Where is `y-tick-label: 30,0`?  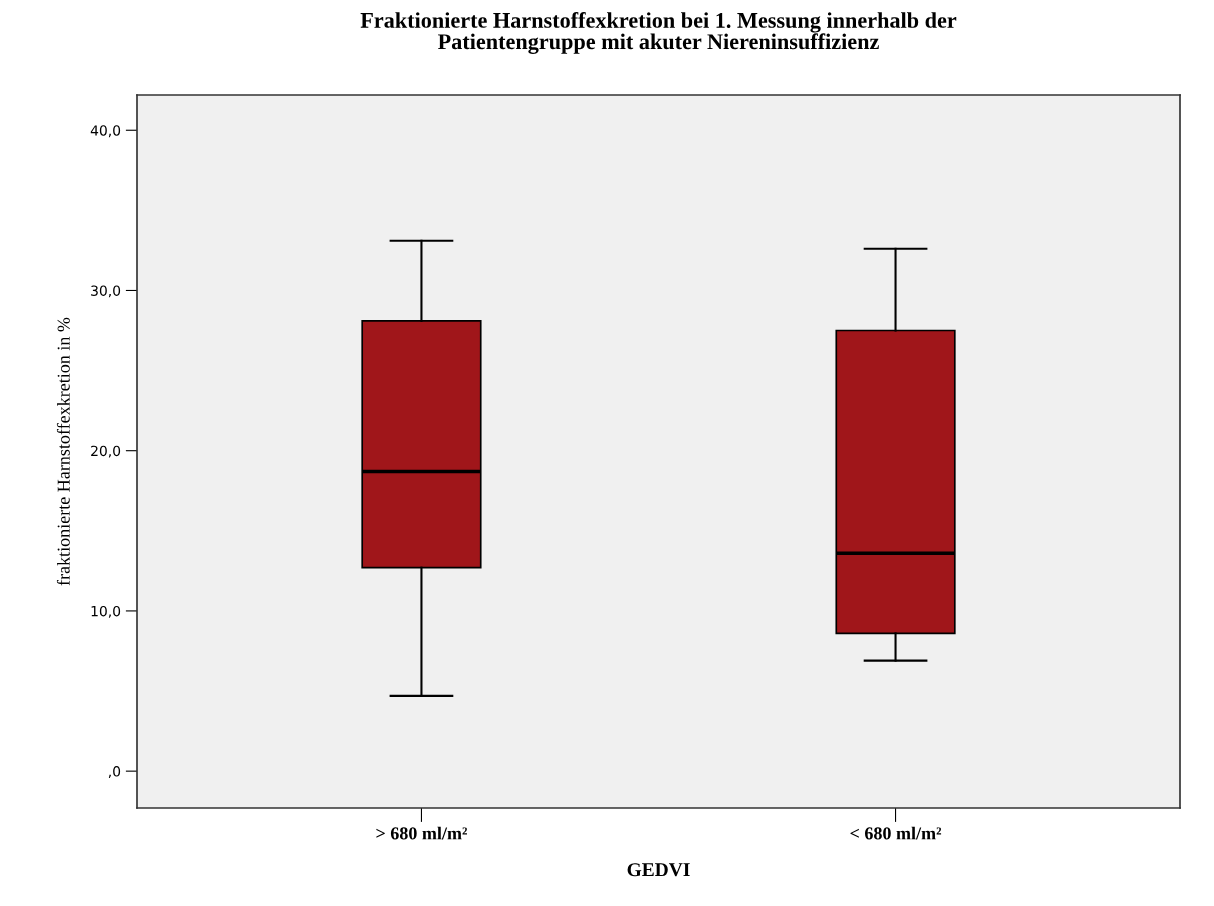
y-tick-label: 30,0 is located at coordinates (106, 291).